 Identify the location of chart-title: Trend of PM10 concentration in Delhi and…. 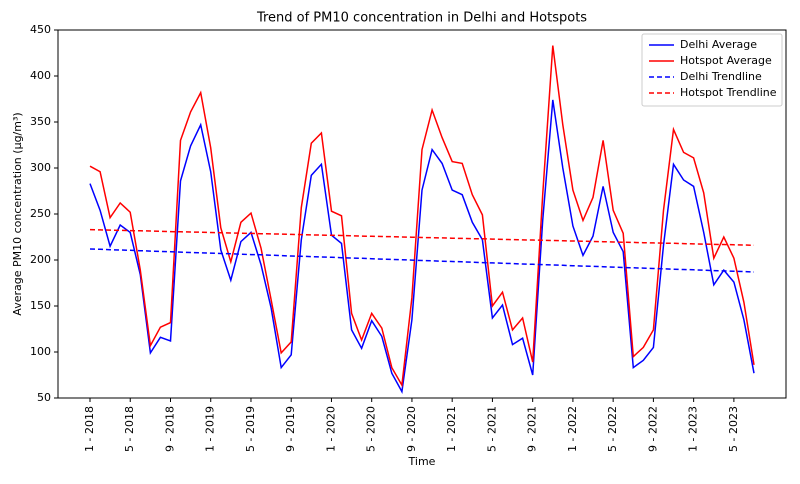
(421, 18).